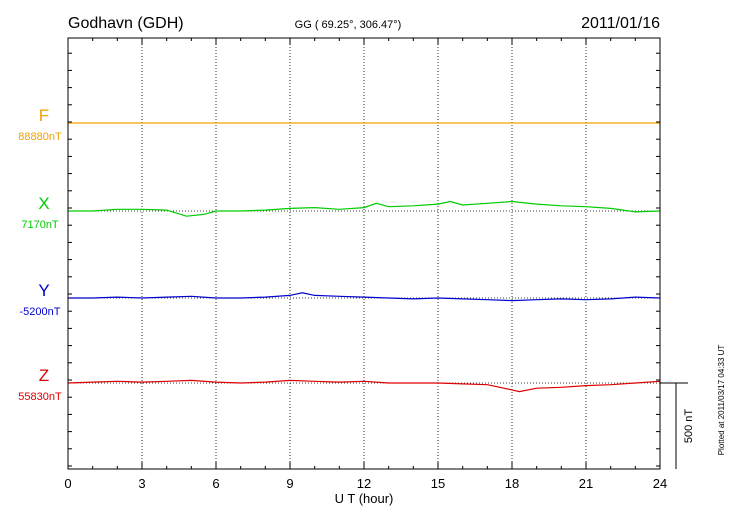 The width and height of the screenshot is (730, 520). What do you see at coordinates (126, 23) in the screenshot?
I see `station-title: Godhavn (GDH)` at bounding box center [126, 23].